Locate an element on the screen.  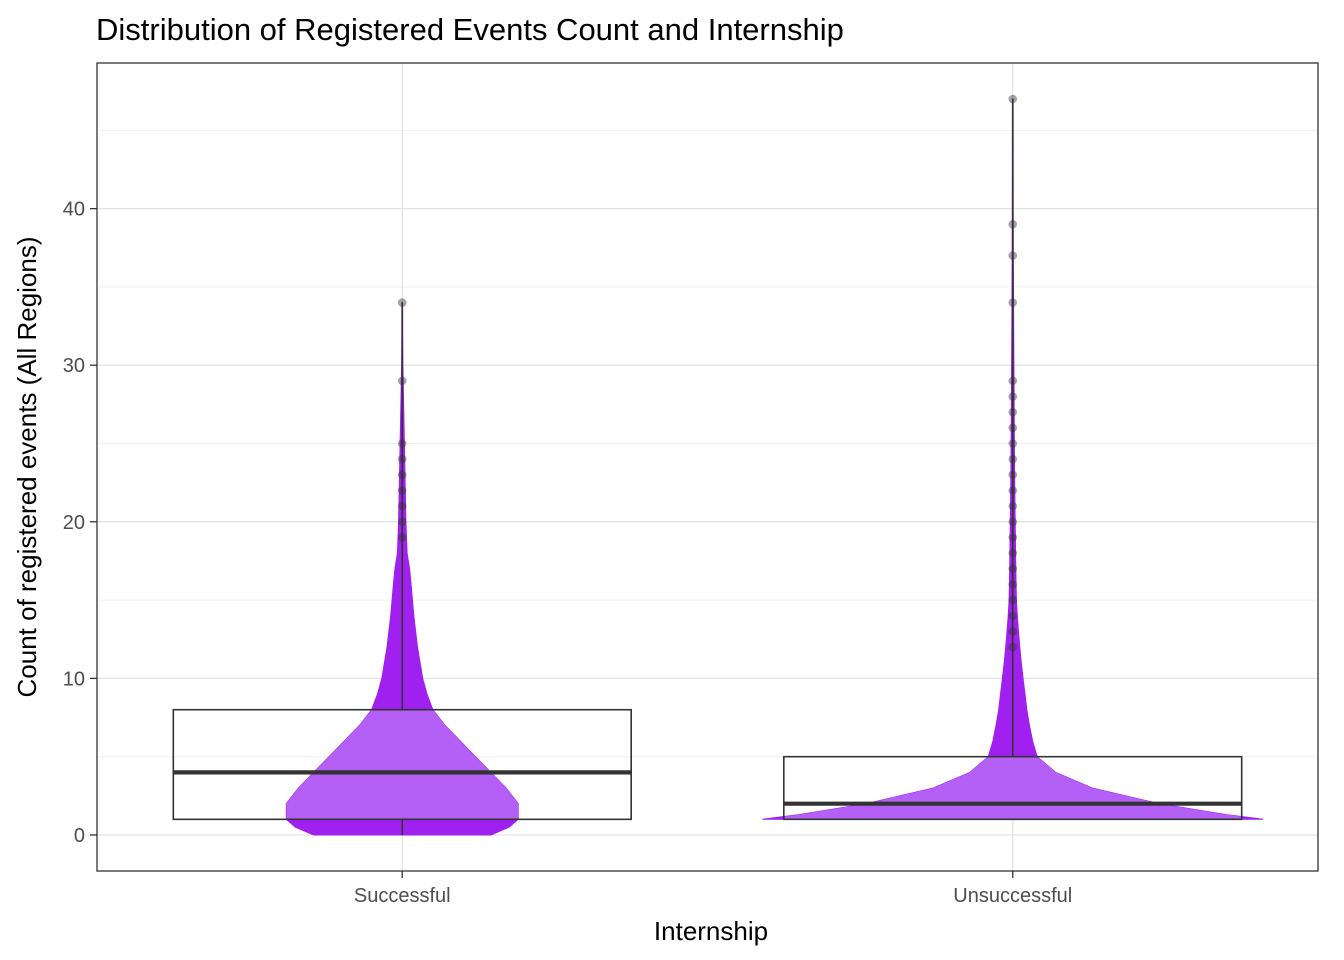
y-axis-title: Count of registered events (All Regions) is located at coordinates (27, 466).